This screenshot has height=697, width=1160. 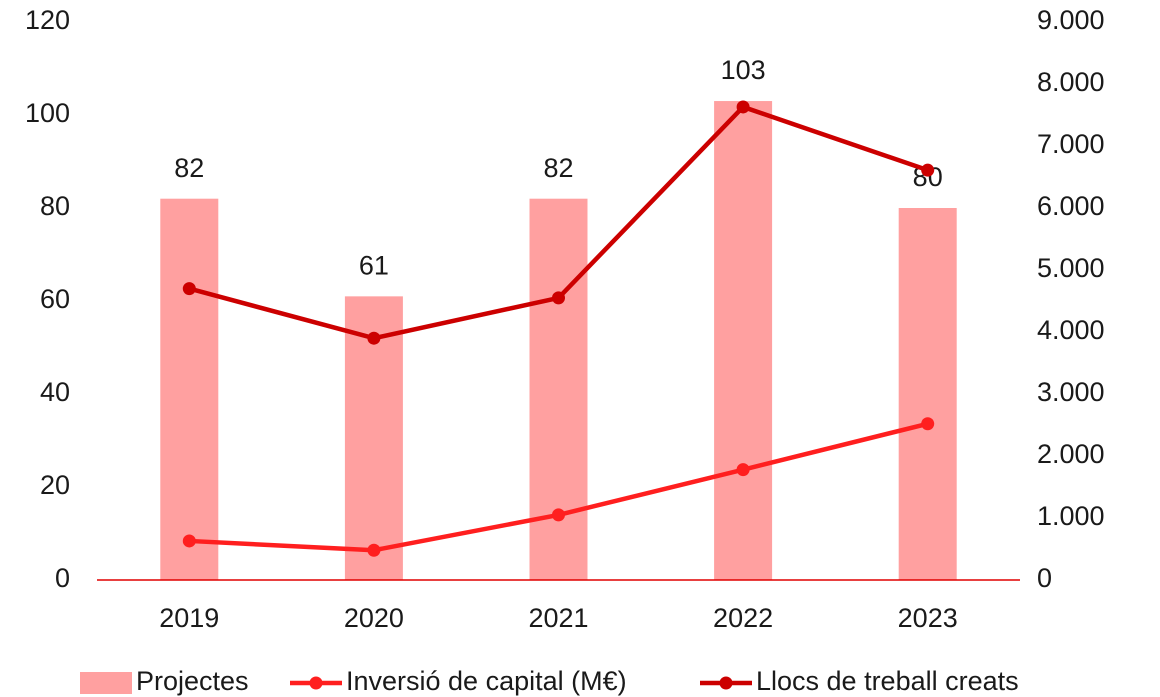 What do you see at coordinates (1071, 330) in the screenshot?
I see `y2-tick-label: 4.000` at bounding box center [1071, 330].